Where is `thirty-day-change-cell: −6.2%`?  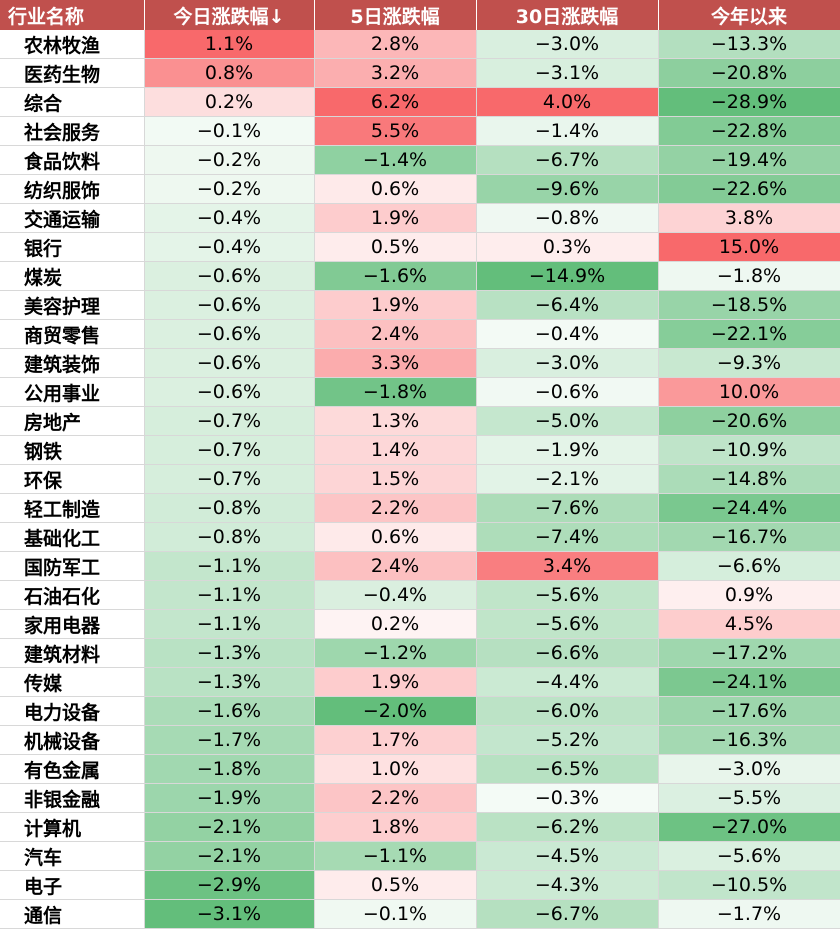 thirty-day-change-cell: −6.2% is located at coordinates (567, 827).